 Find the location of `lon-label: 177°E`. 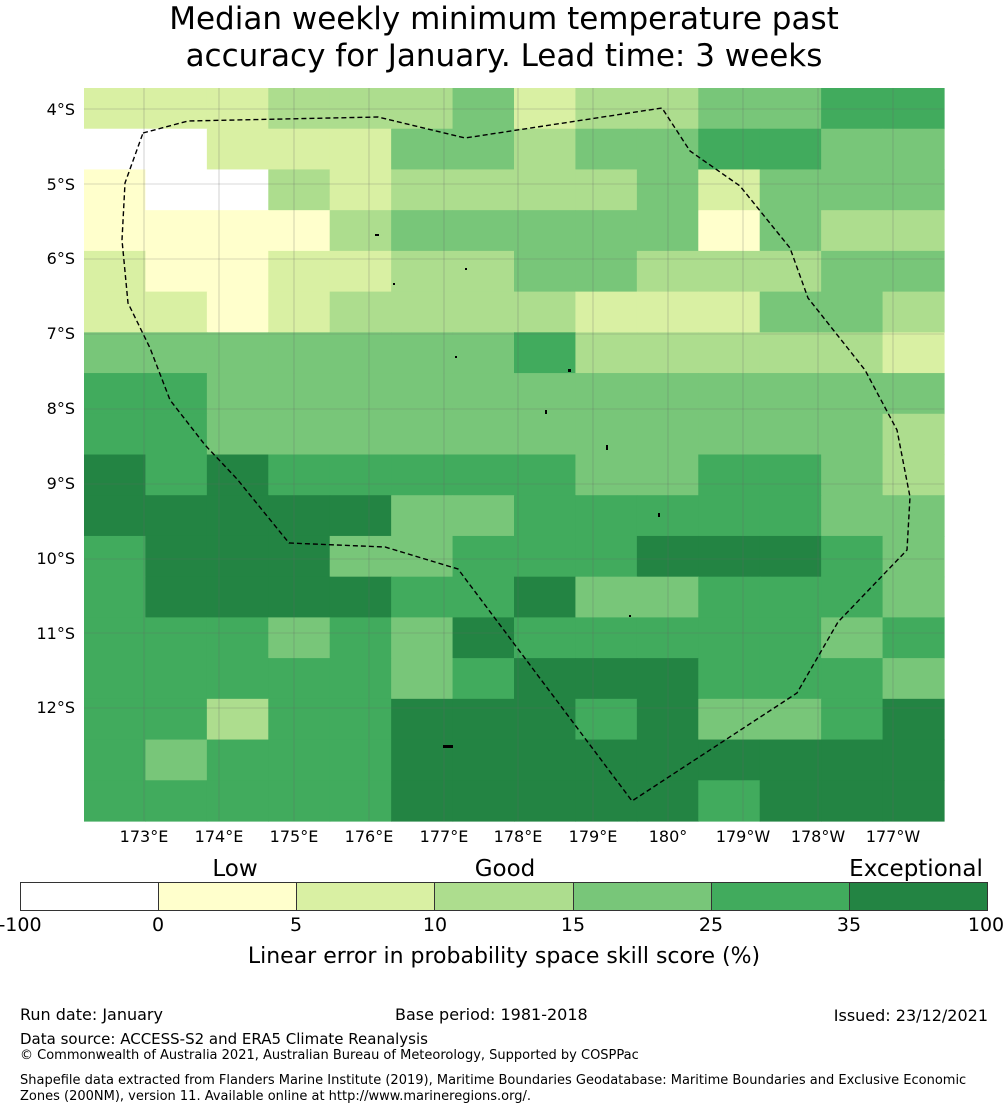

lon-label: 177°E is located at coordinates (444, 836).